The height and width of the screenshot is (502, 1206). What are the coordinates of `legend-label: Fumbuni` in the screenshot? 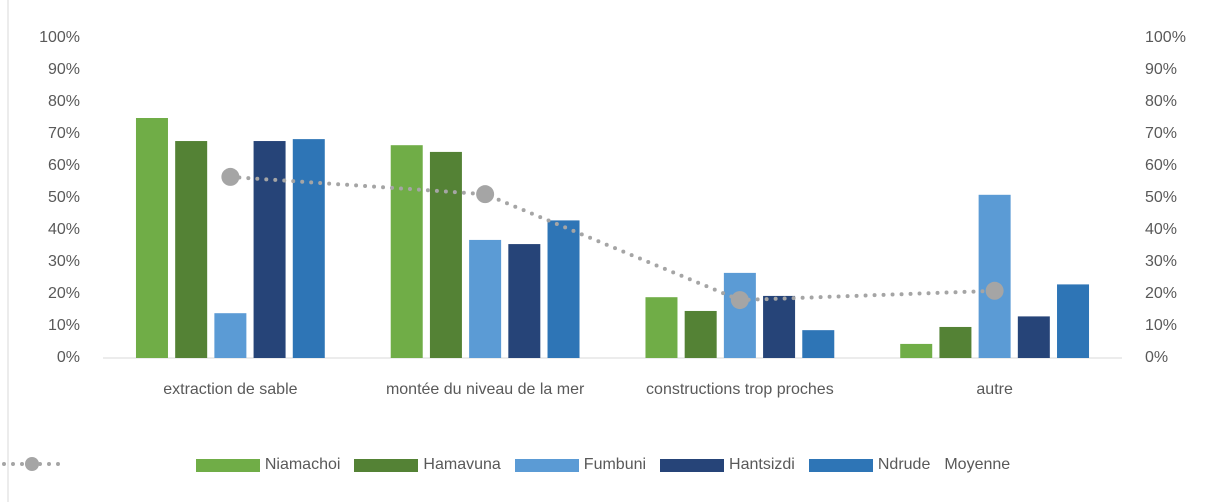 It's located at (615, 464).